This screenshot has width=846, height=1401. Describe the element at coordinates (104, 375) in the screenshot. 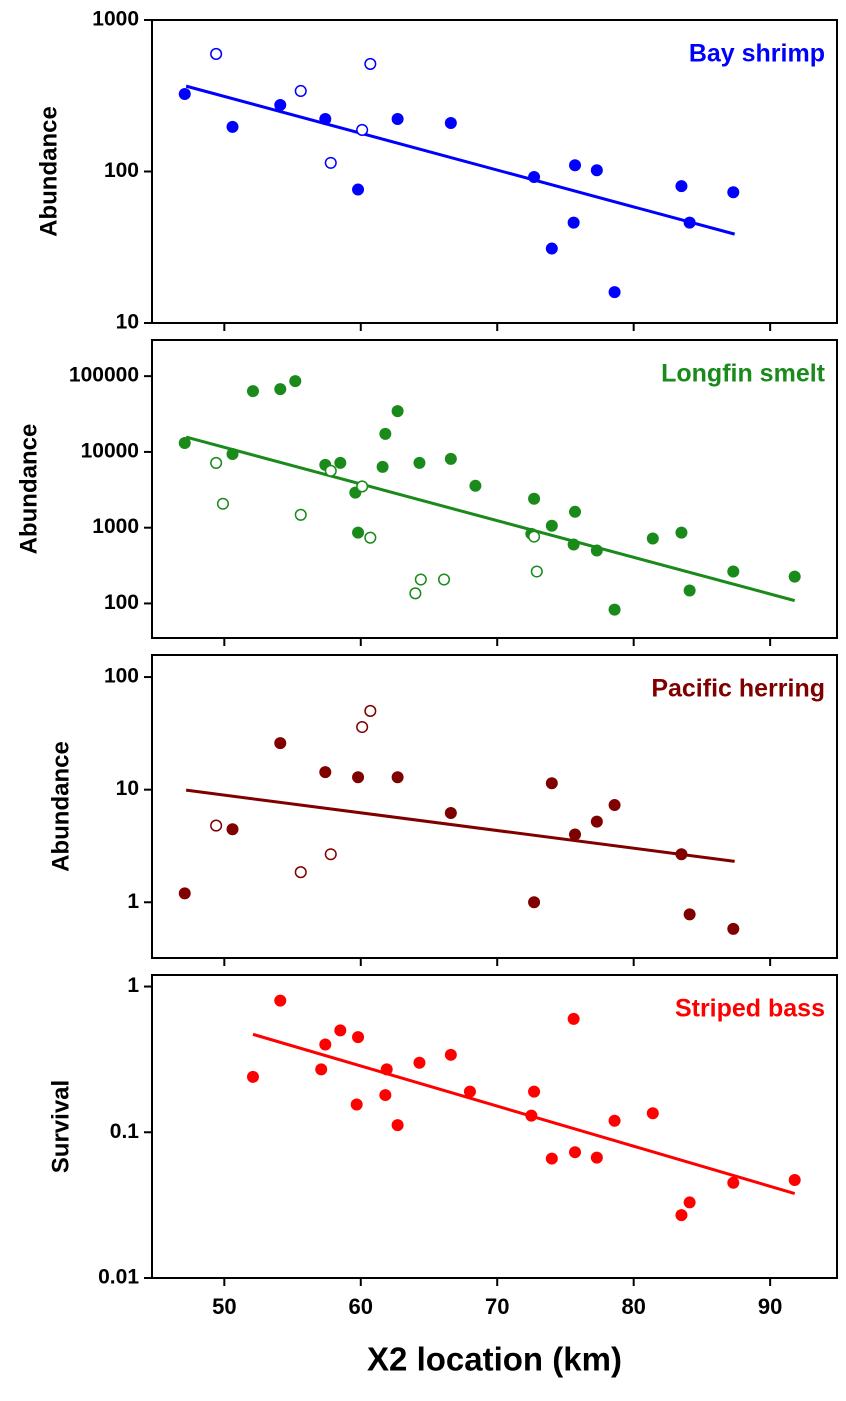

I see `y-tick-label: 100000` at that location.